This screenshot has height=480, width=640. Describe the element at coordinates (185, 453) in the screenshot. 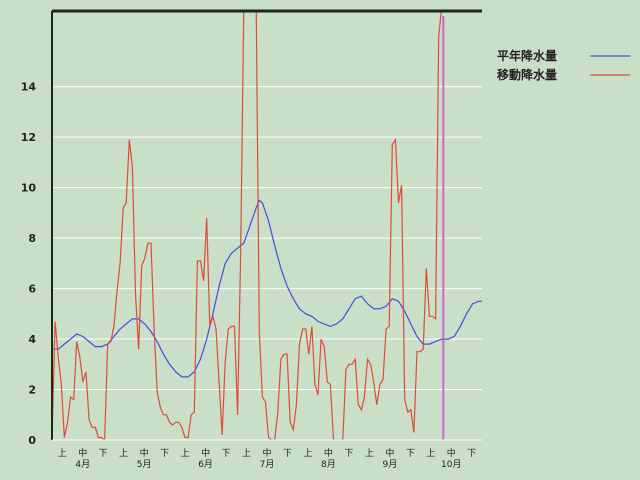

I see `x-dekad-label-6: 上` at that location.